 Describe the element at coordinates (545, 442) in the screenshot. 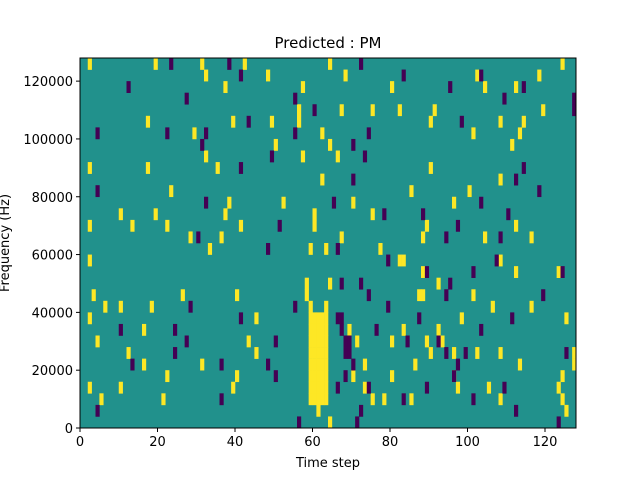

I see `x-tick-label: 120` at that location.